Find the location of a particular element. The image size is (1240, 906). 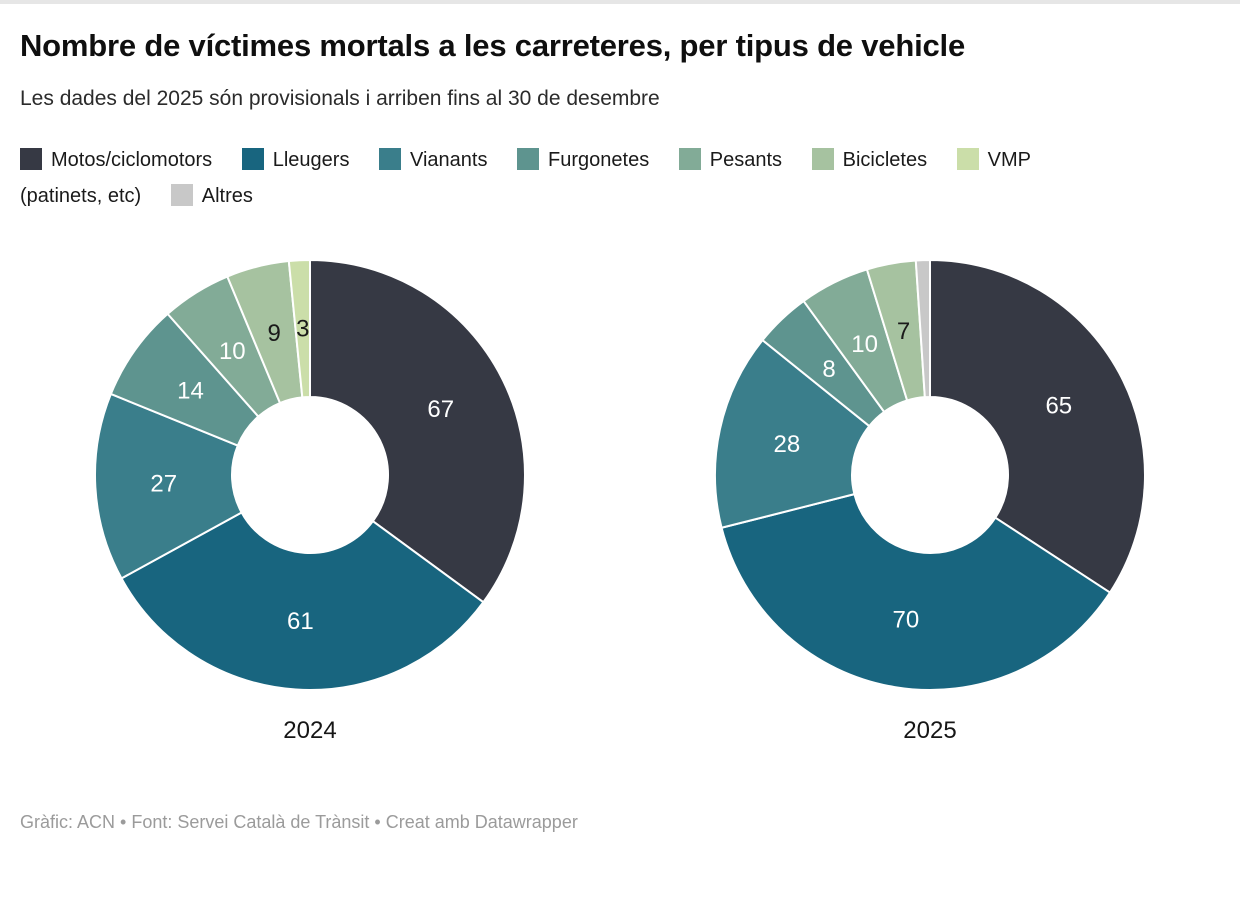

legend-label: VMP (patinets, etc) is located at coordinates (525, 178).